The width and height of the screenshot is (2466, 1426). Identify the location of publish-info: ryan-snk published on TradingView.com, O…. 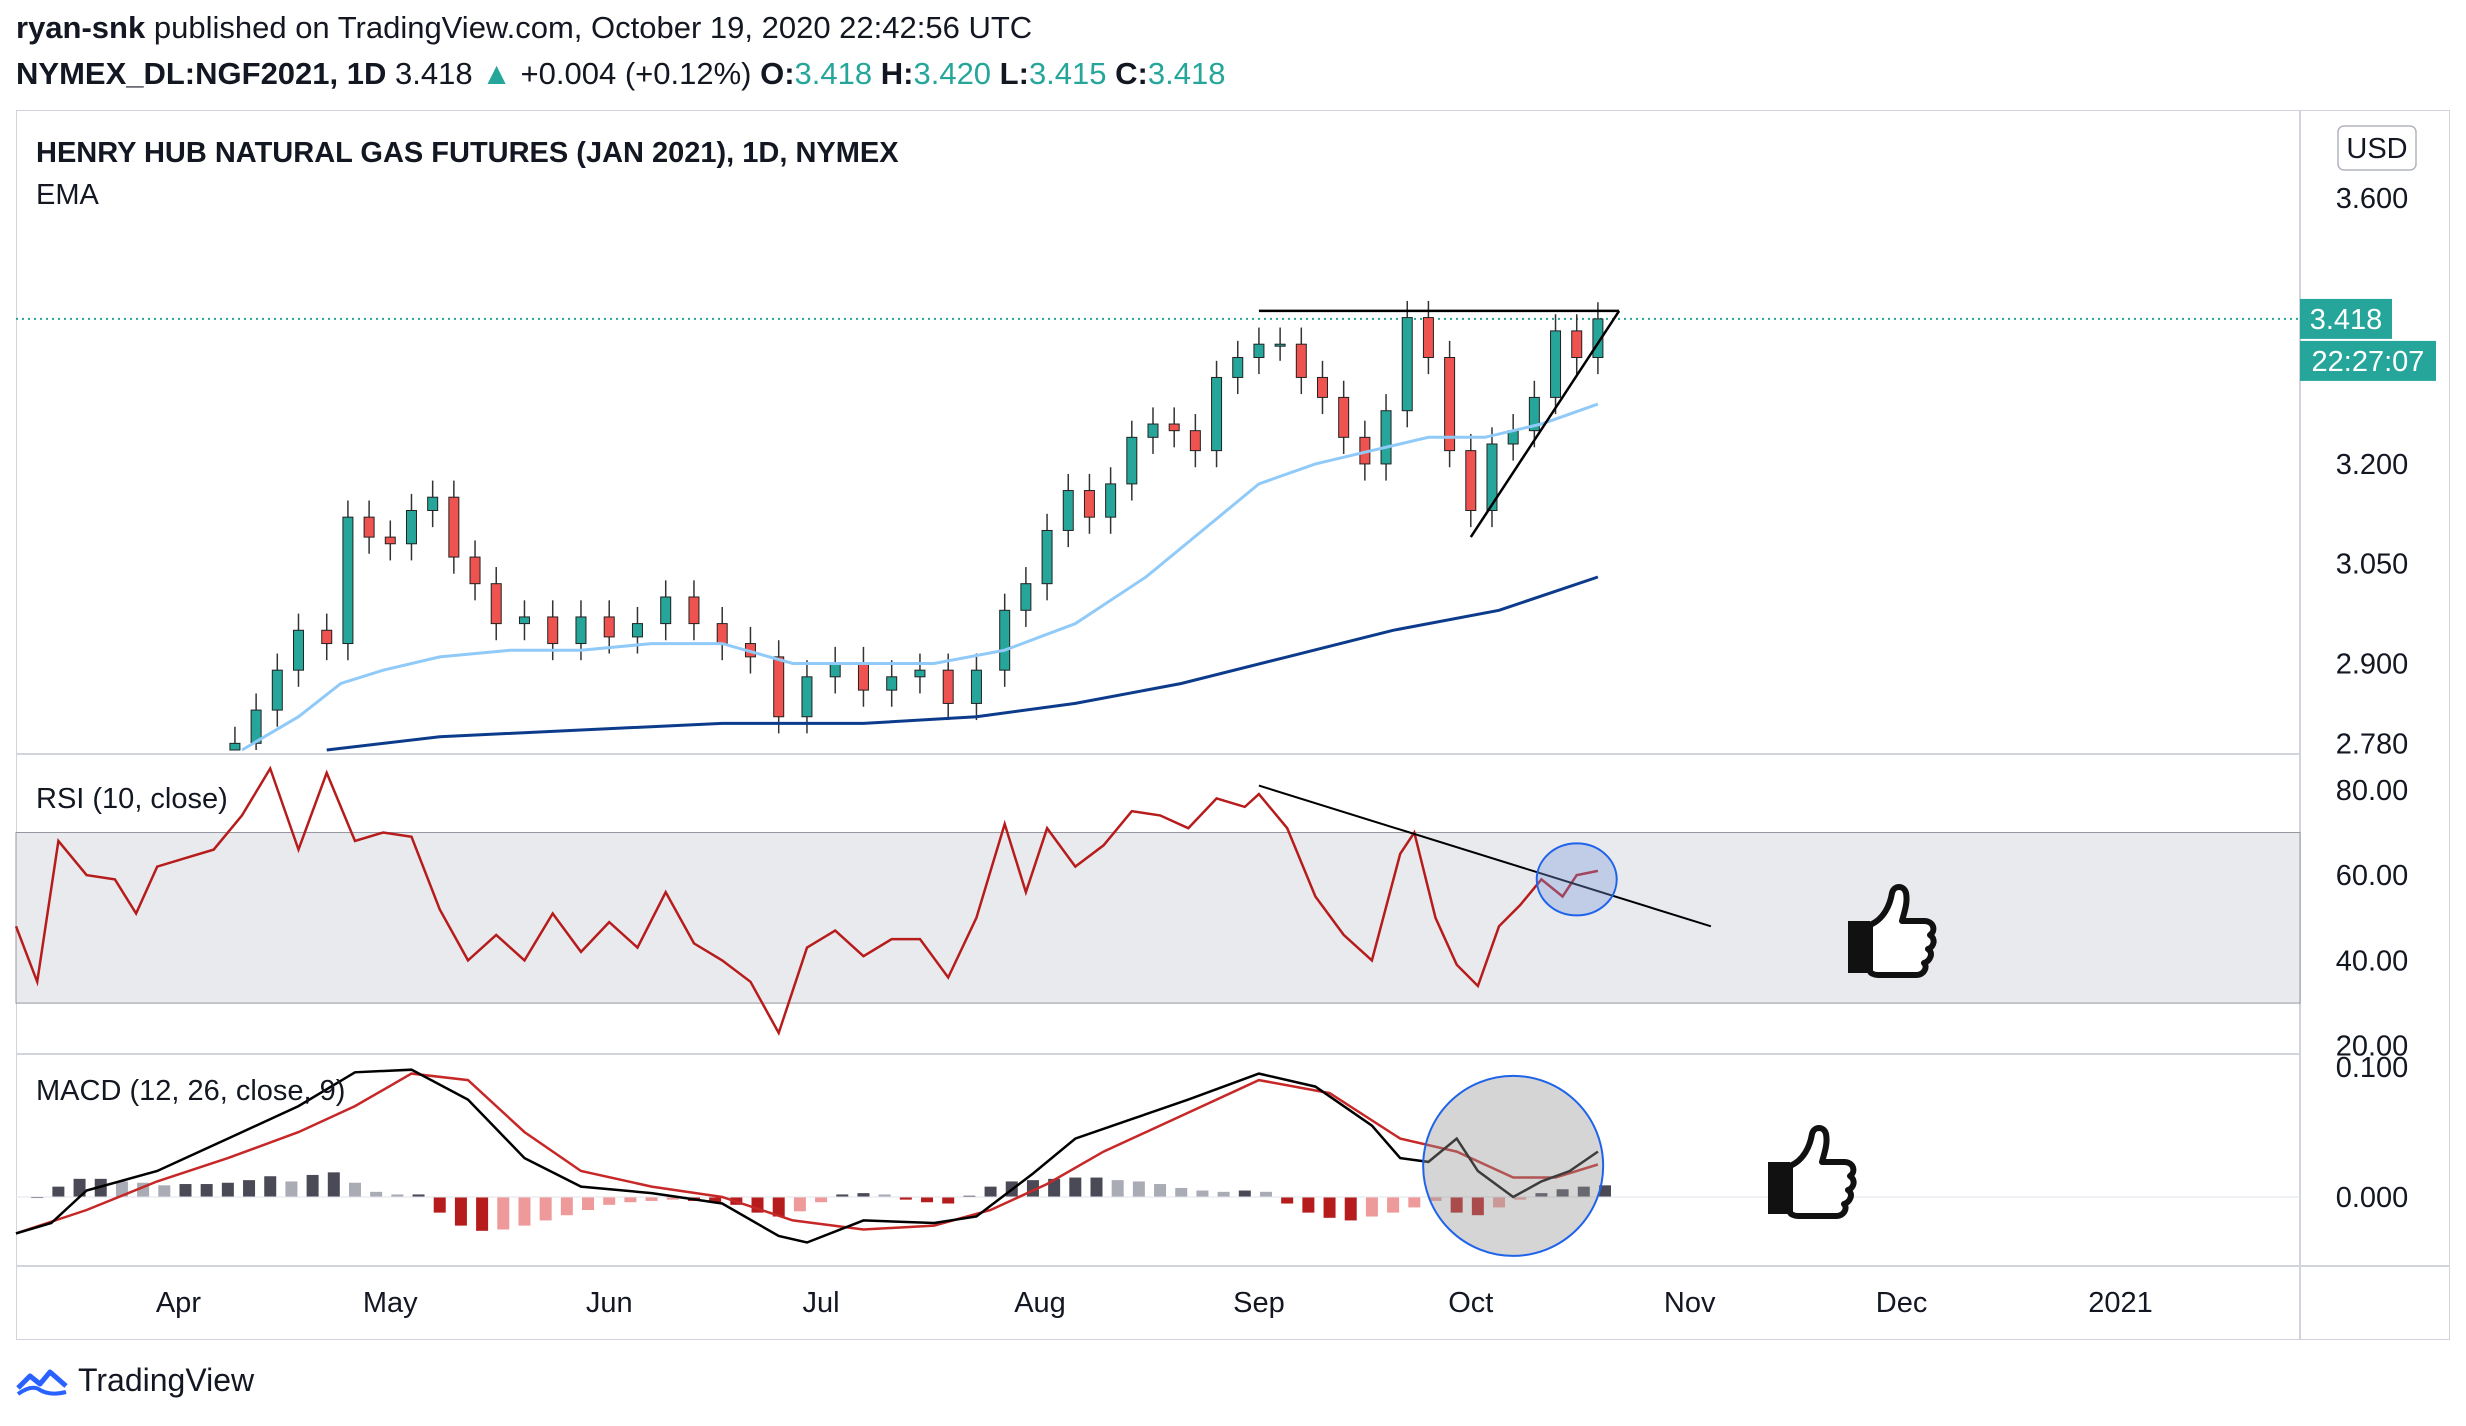
(524, 28).